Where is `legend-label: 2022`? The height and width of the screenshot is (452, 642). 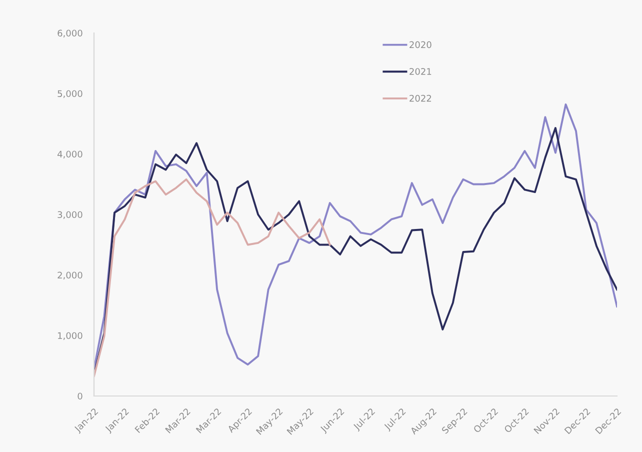 legend-label: 2022 is located at coordinates (421, 98).